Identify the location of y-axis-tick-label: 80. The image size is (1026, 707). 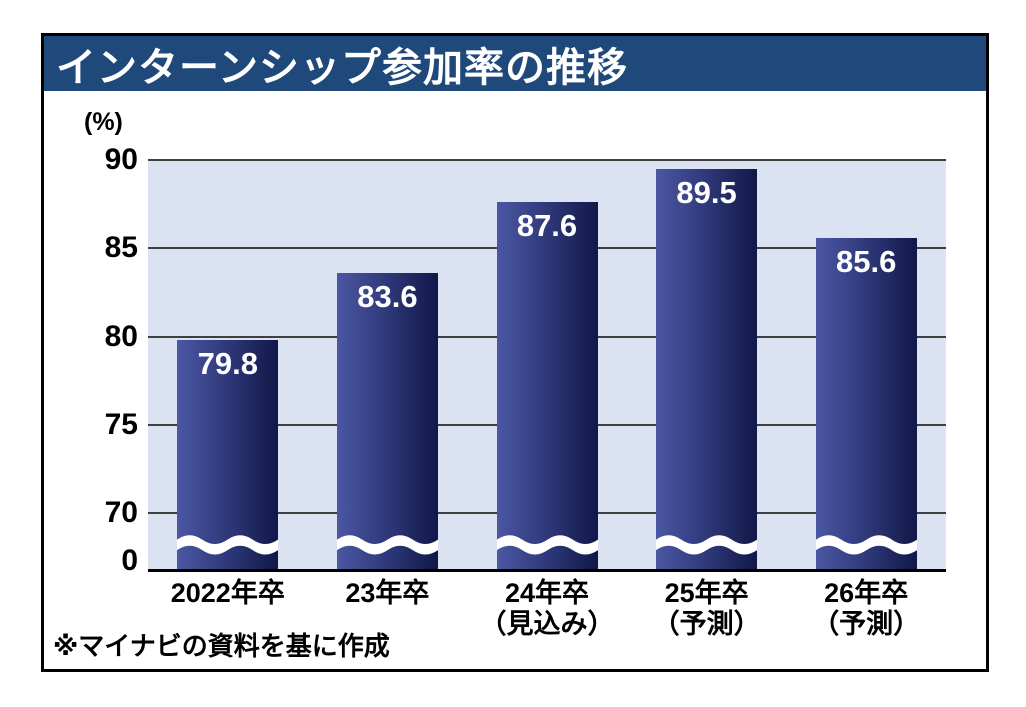
(121, 336).